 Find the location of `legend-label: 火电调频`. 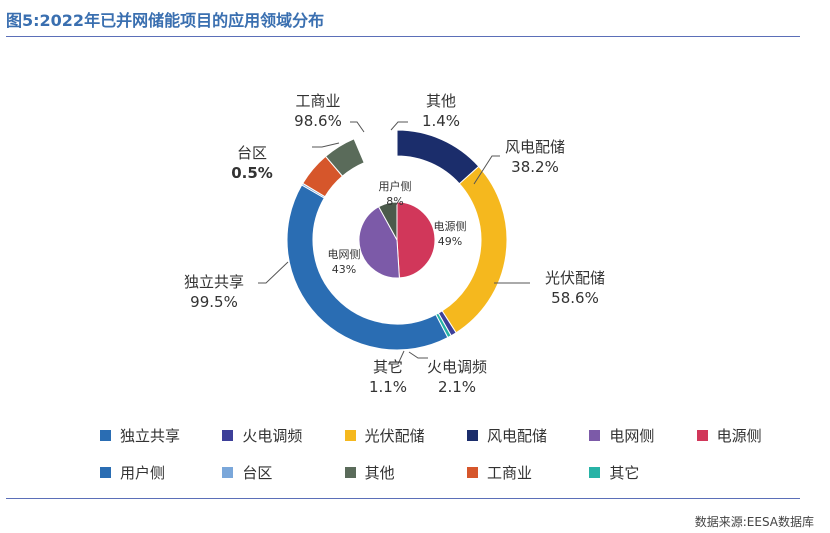

legend-label: 火电调频 is located at coordinates (272, 436).